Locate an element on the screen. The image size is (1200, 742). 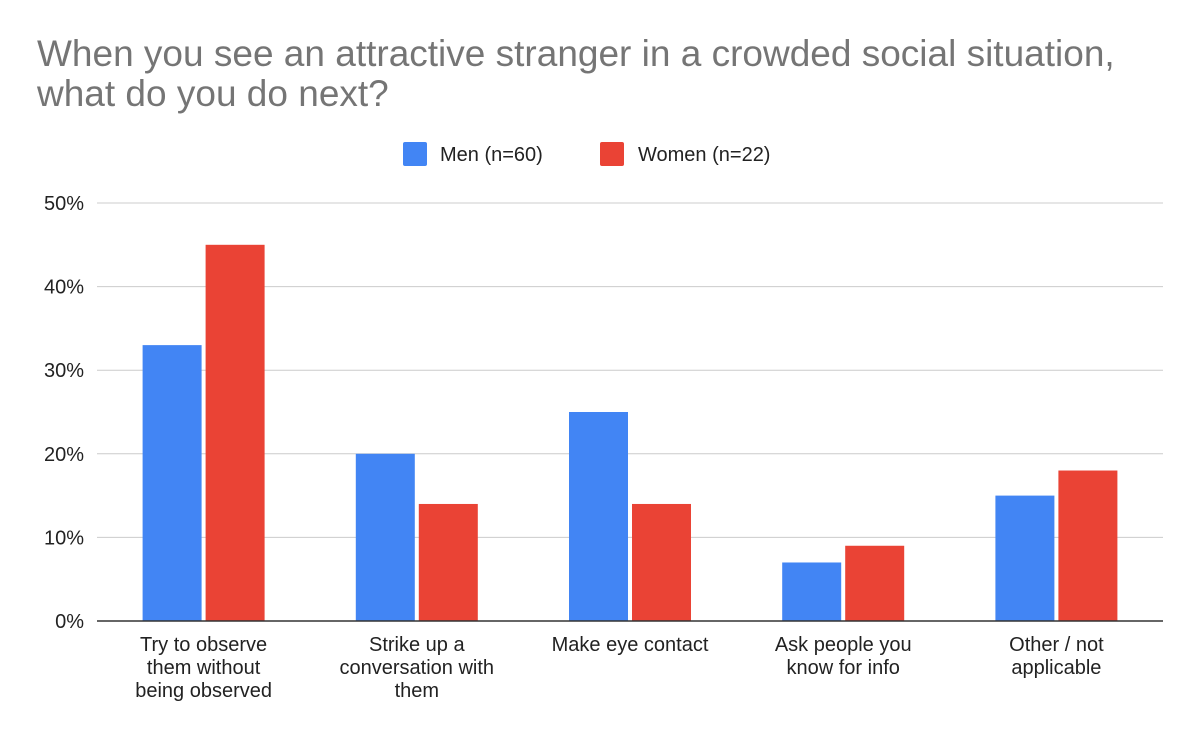
legend-item-men: Men (n=60) is located at coordinates (473, 154).